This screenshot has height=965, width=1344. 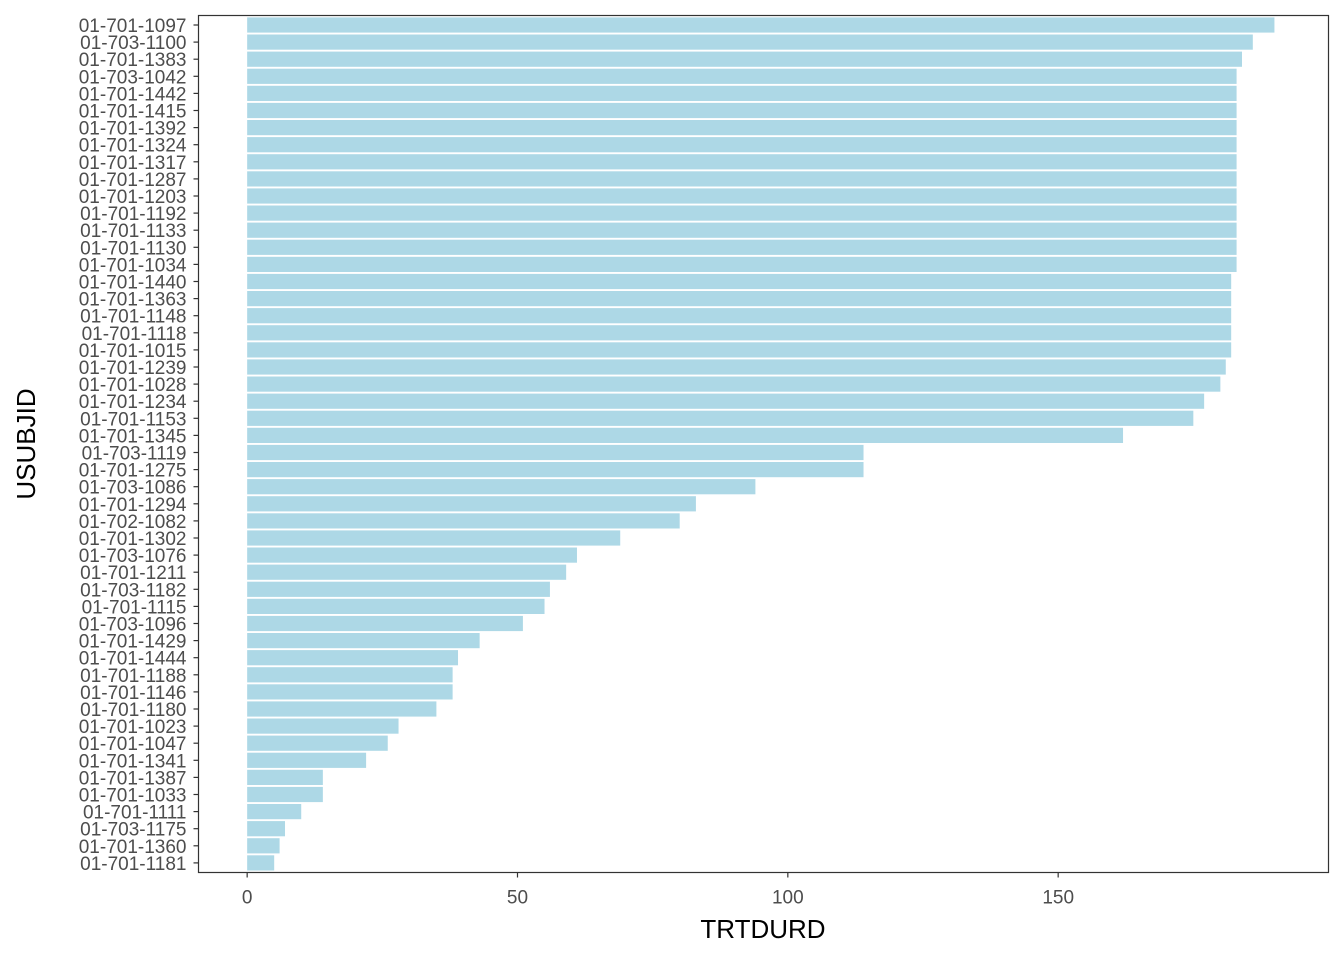 What do you see at coordinates (133, 129) in the screenshot?
I see `y-tick-label: 01-701-1392` at bounding box center [133, 129].